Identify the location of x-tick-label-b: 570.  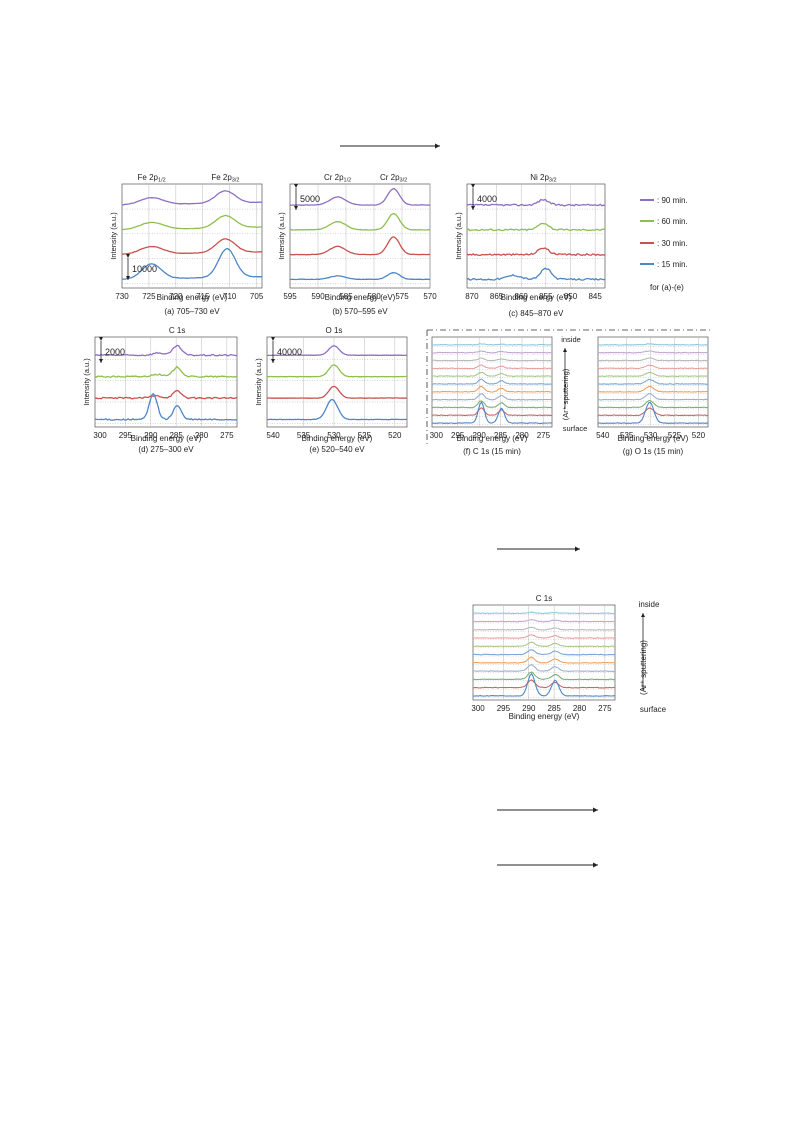
(430, 296).